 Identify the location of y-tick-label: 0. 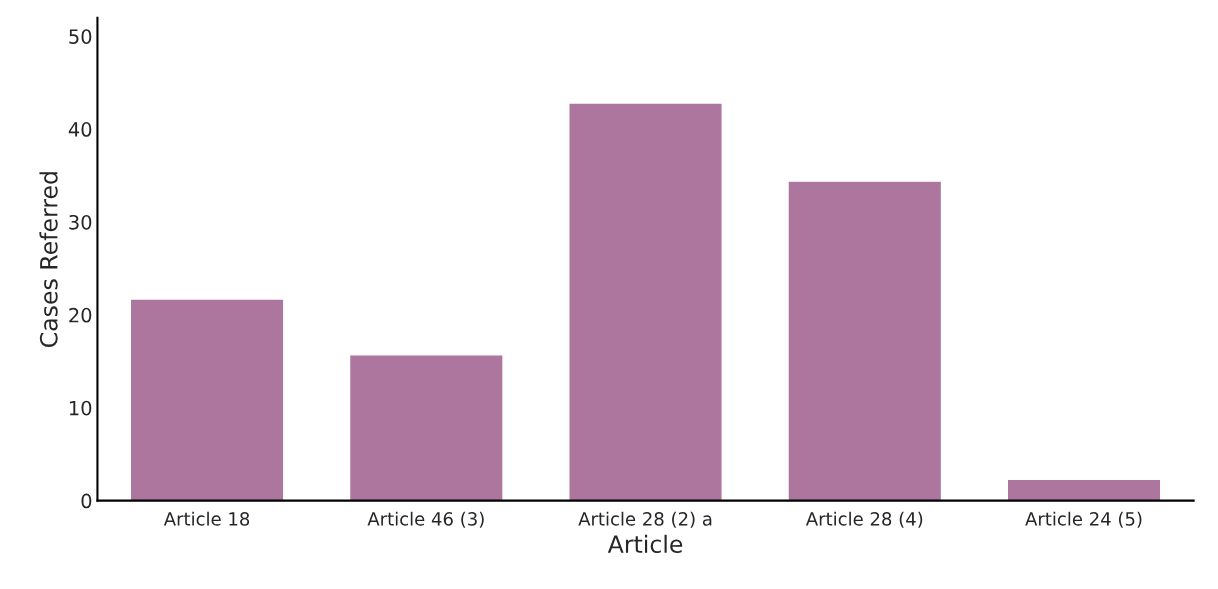
(86, 501).